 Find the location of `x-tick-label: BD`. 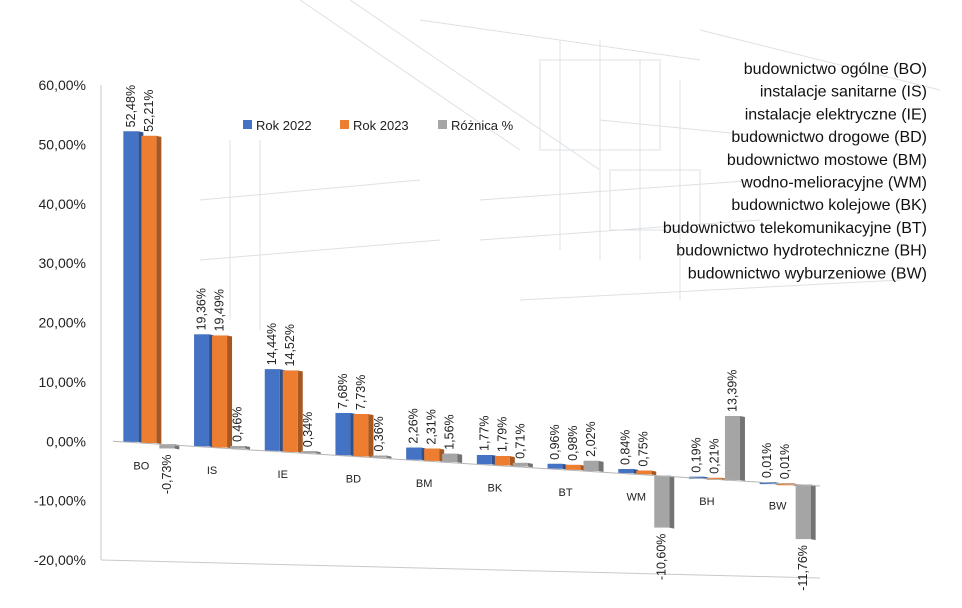

x-tick-label: BD is located at coordinates (353, 480).